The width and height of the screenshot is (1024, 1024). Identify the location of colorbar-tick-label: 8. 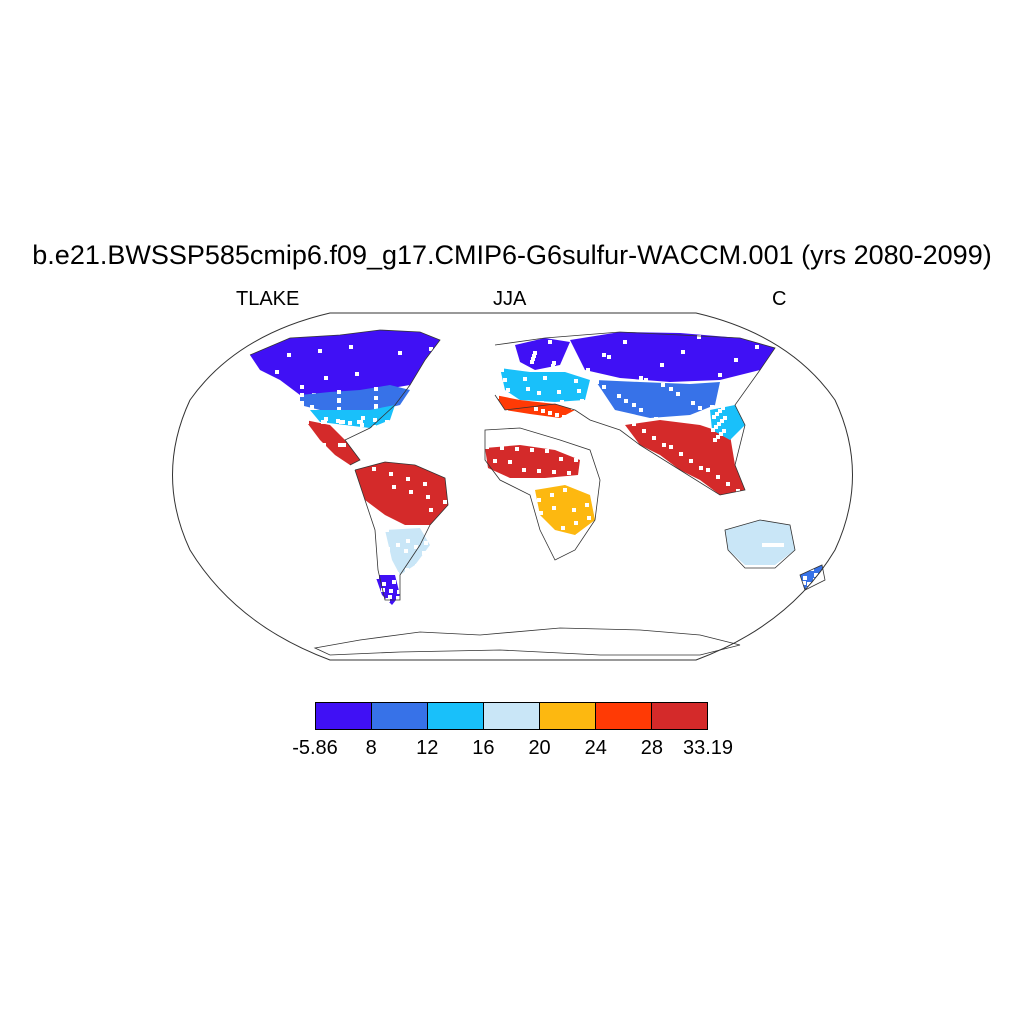
(371, 748).